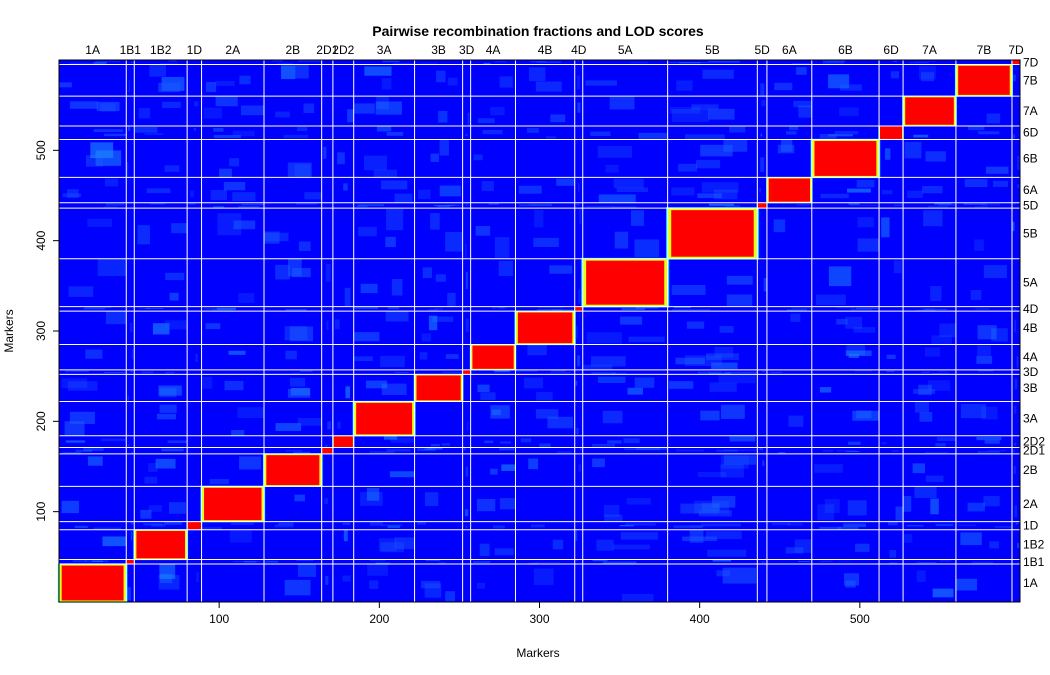 Image resolution: width=1050 pixels, height=675 pixels. Describe the element at coordinates (625, 282) in the screenshot. I see `diagonal-block-5A` at that location.